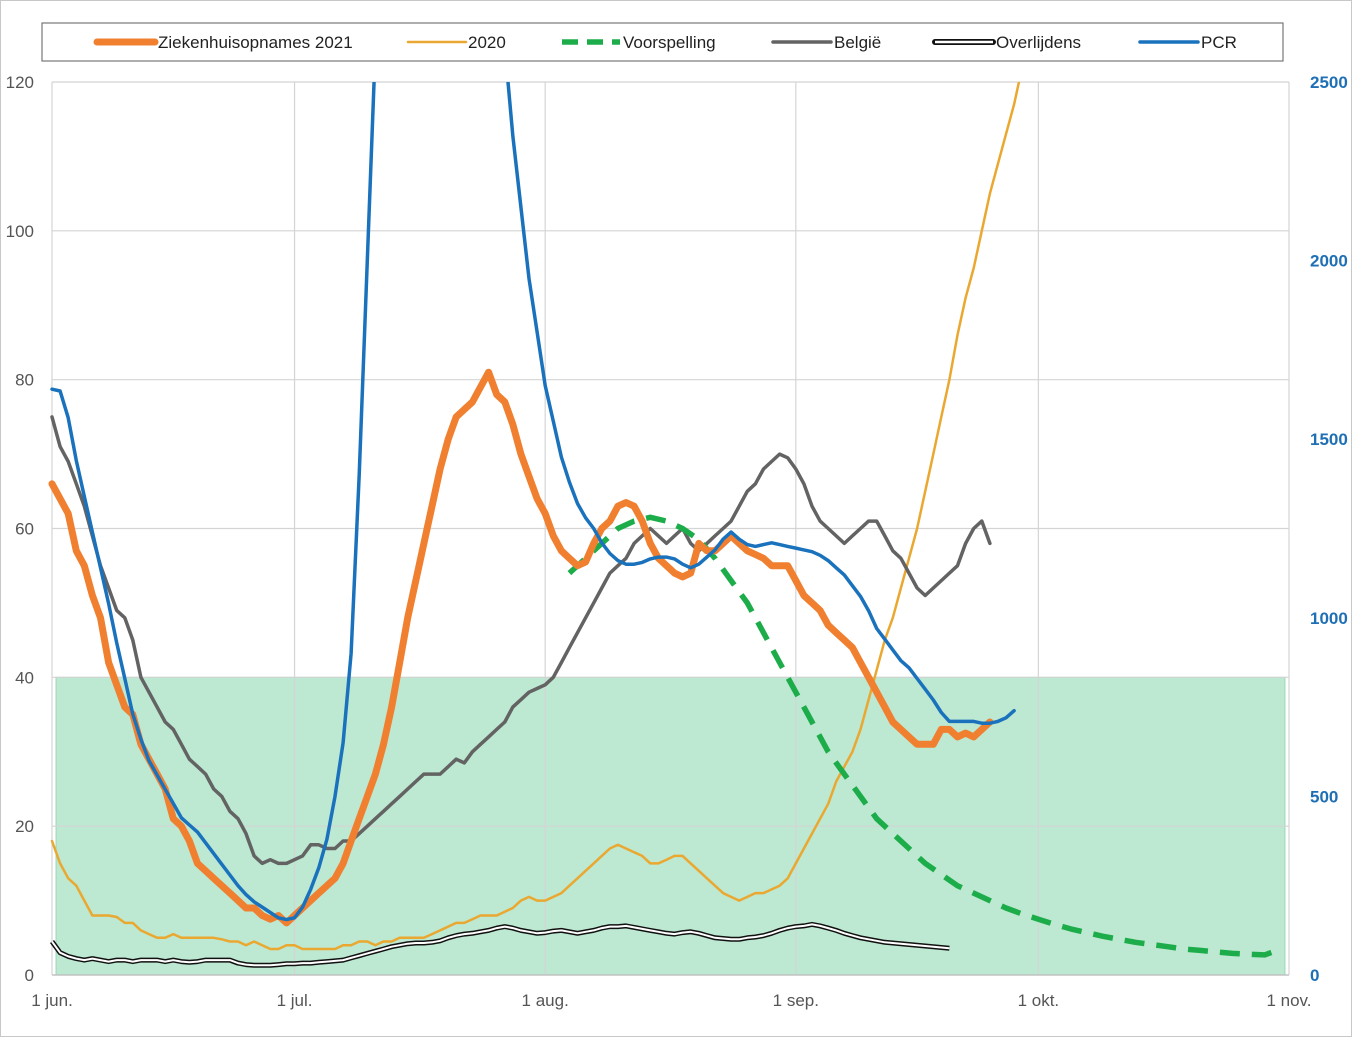  What do you see at coordinates (545, 1000) in the screenshot?
I see `x-tick-label: 1 aug.` at bounding box center [545, 1000].